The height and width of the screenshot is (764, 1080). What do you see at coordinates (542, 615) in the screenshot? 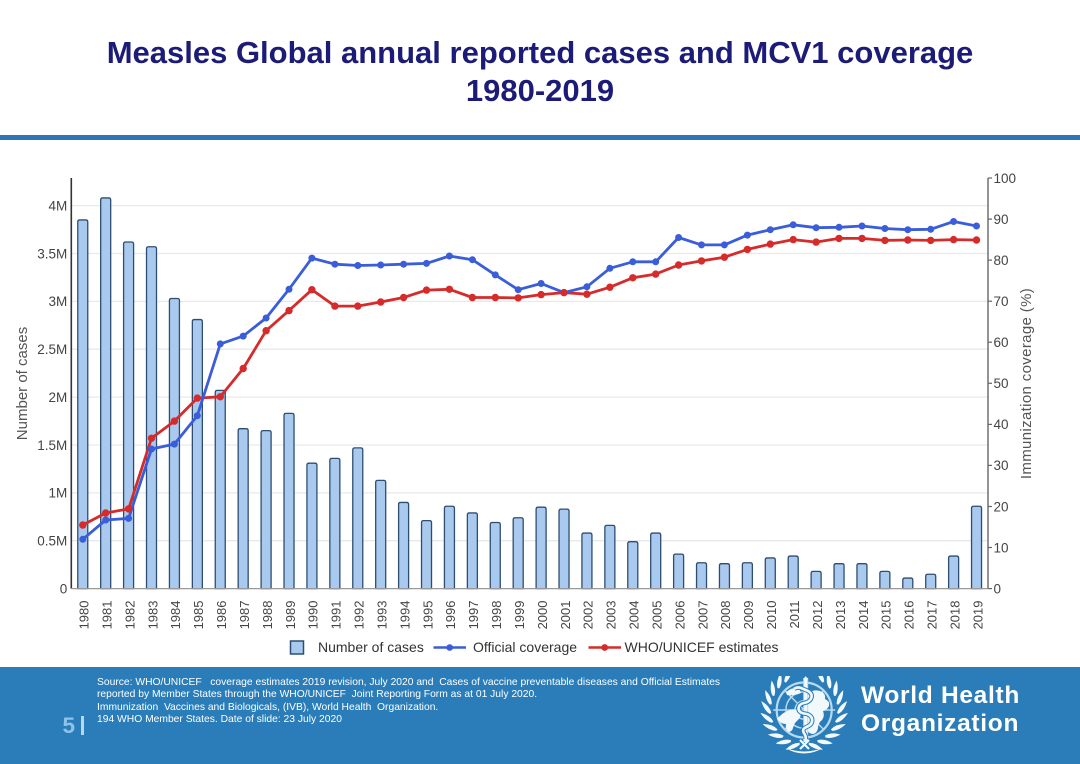
I see `svg-text: 2000` at bounding box center [542, 615].